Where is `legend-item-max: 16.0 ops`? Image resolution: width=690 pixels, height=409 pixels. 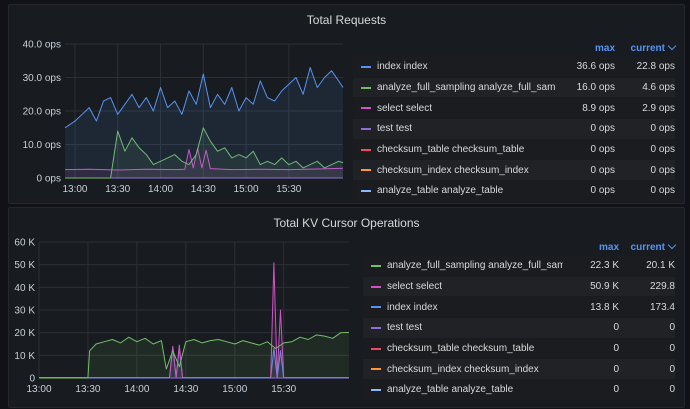 legend-item-max: 16.0 ops is located at coordinates (595, 88).